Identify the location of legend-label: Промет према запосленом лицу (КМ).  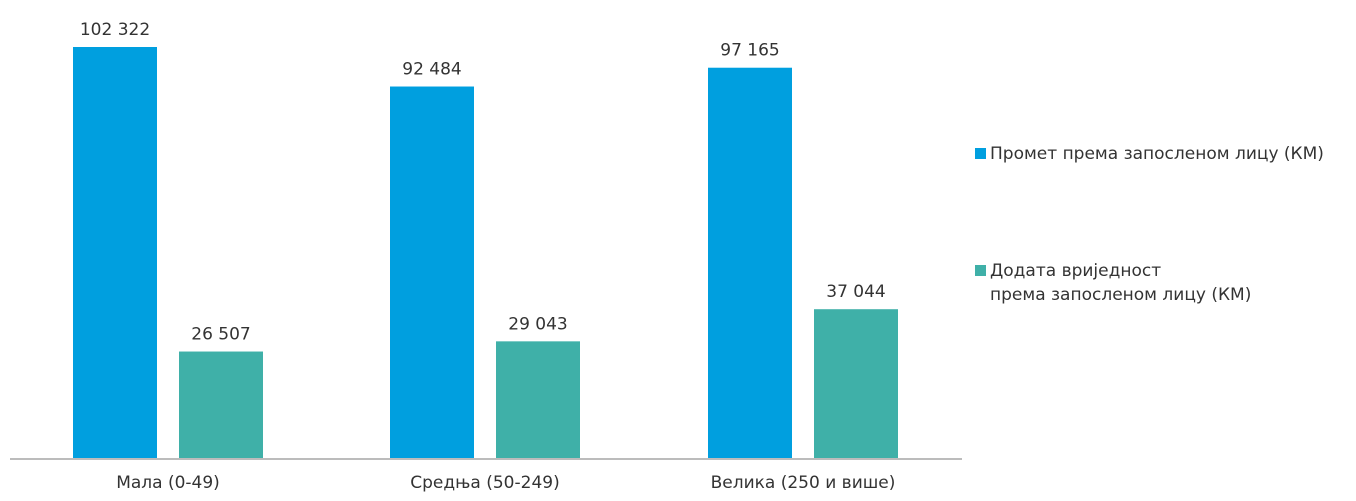
(1157, 154).